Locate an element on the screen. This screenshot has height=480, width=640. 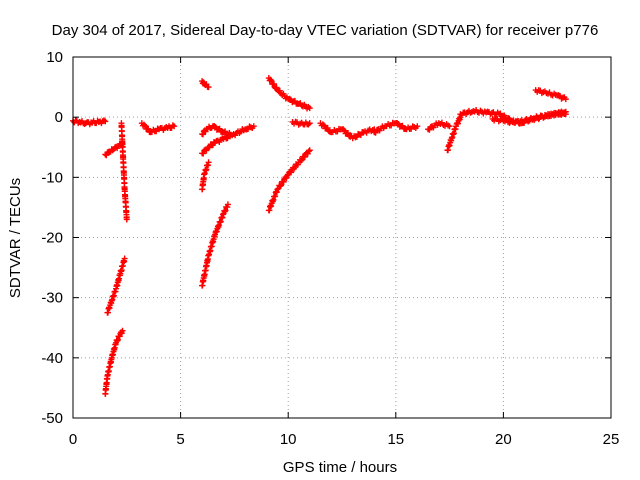
y-tick-label: -20 is located at coordinates (52, 238).